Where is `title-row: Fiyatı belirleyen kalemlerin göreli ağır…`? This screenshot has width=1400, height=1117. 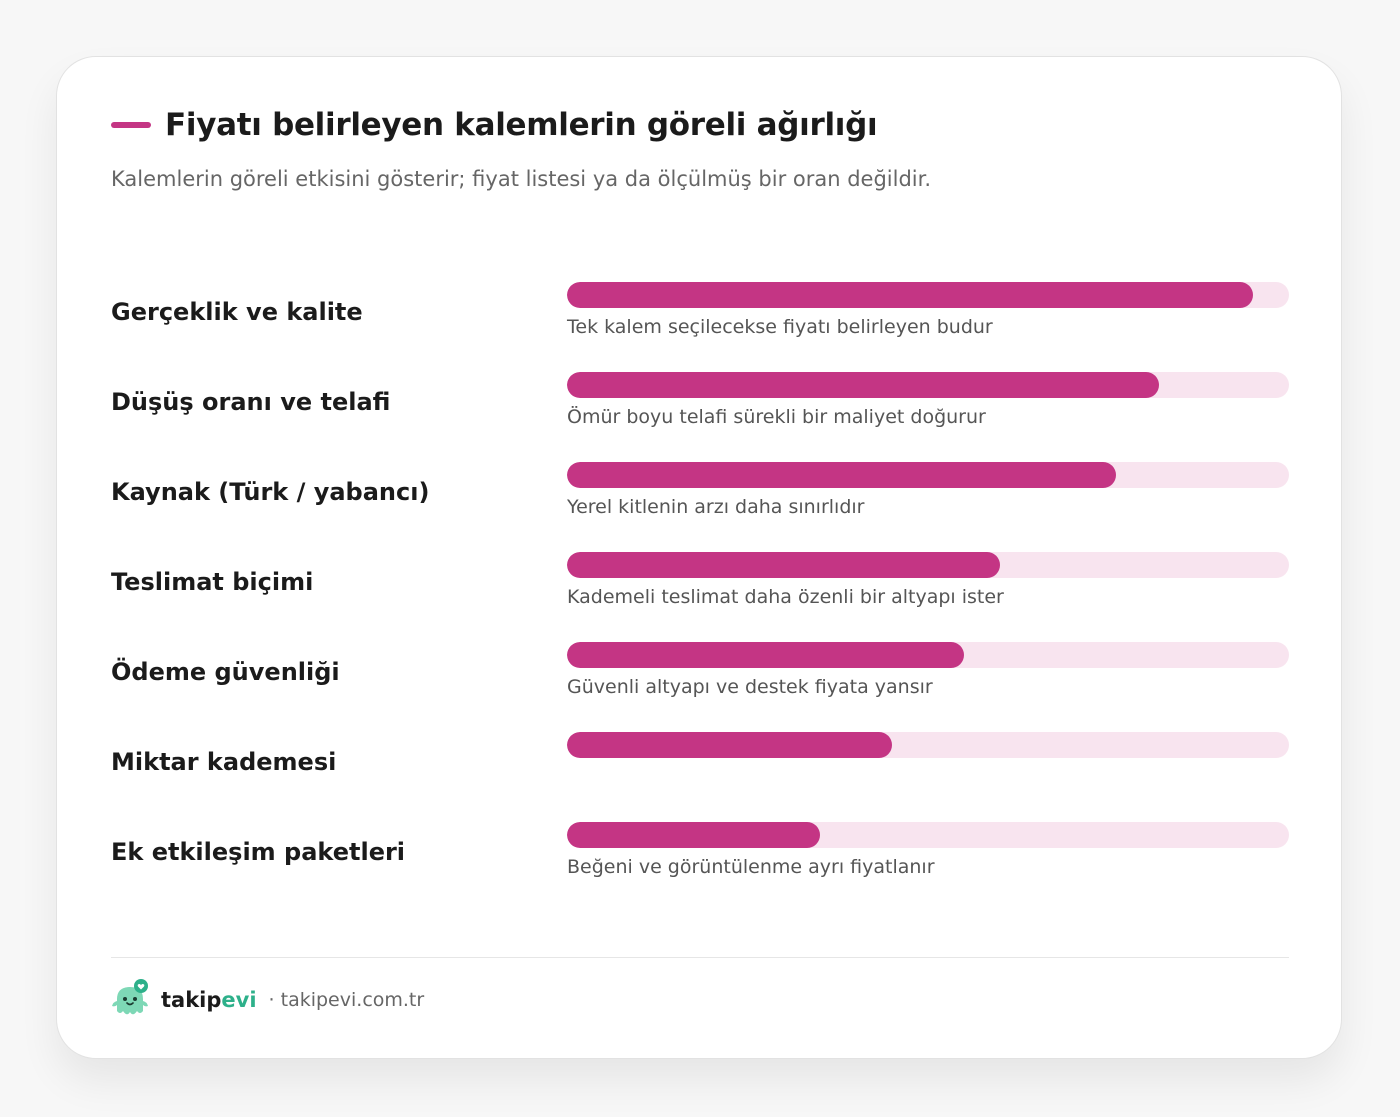 title-row: Fiyatı belirleyen kalemlerin göreli ağır… is located at coordinates (494, 125).